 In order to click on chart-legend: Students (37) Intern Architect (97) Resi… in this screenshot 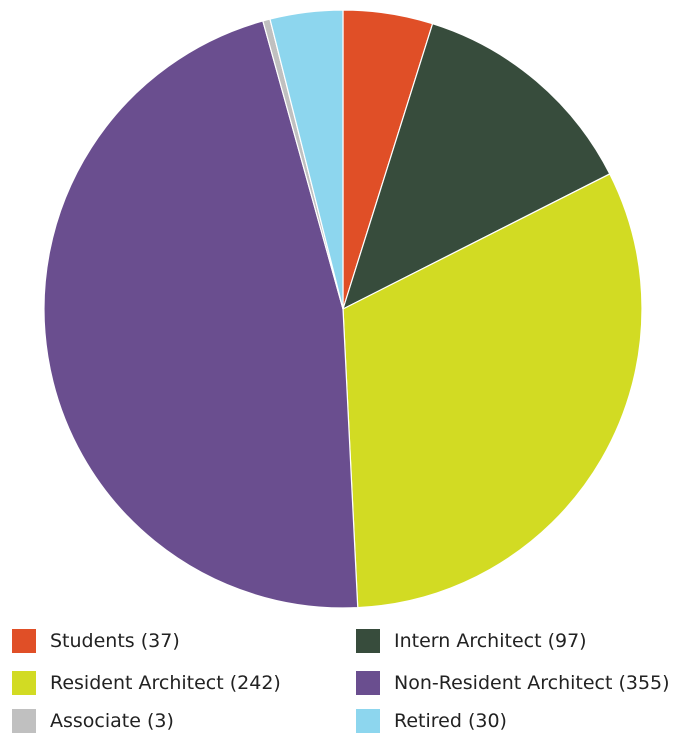, I will do `click(337, 679)`.